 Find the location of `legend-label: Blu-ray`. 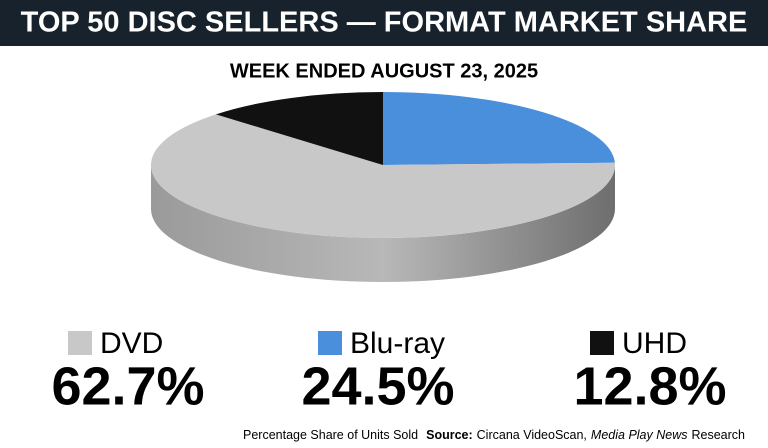

legend-label: Blu-ray is located at coordinates (397, 343).